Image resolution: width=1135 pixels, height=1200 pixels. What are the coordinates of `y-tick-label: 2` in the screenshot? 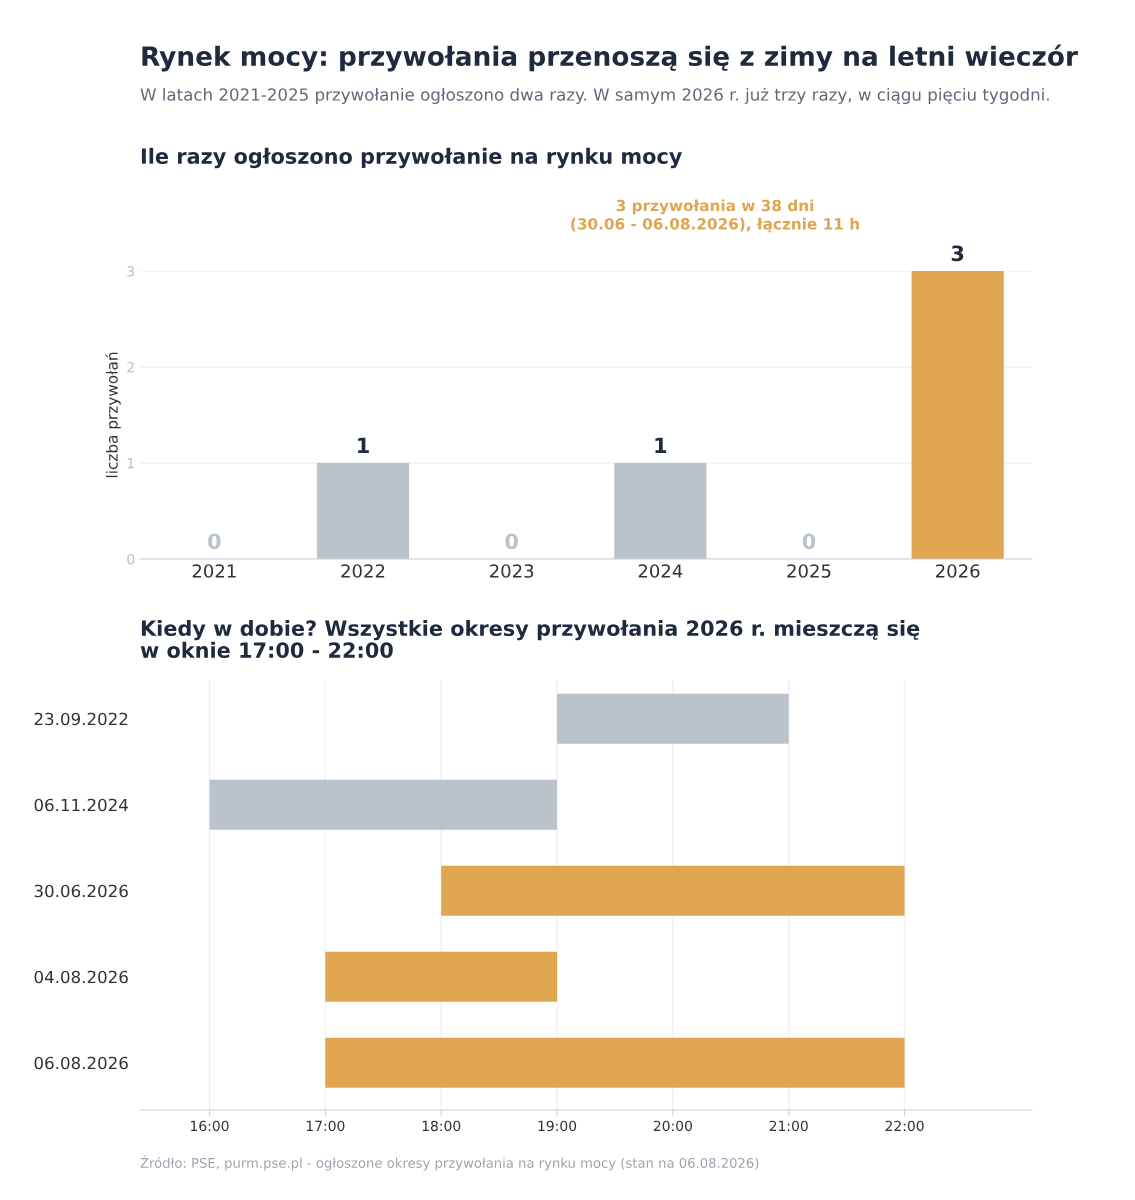 It's located at (130, 367).